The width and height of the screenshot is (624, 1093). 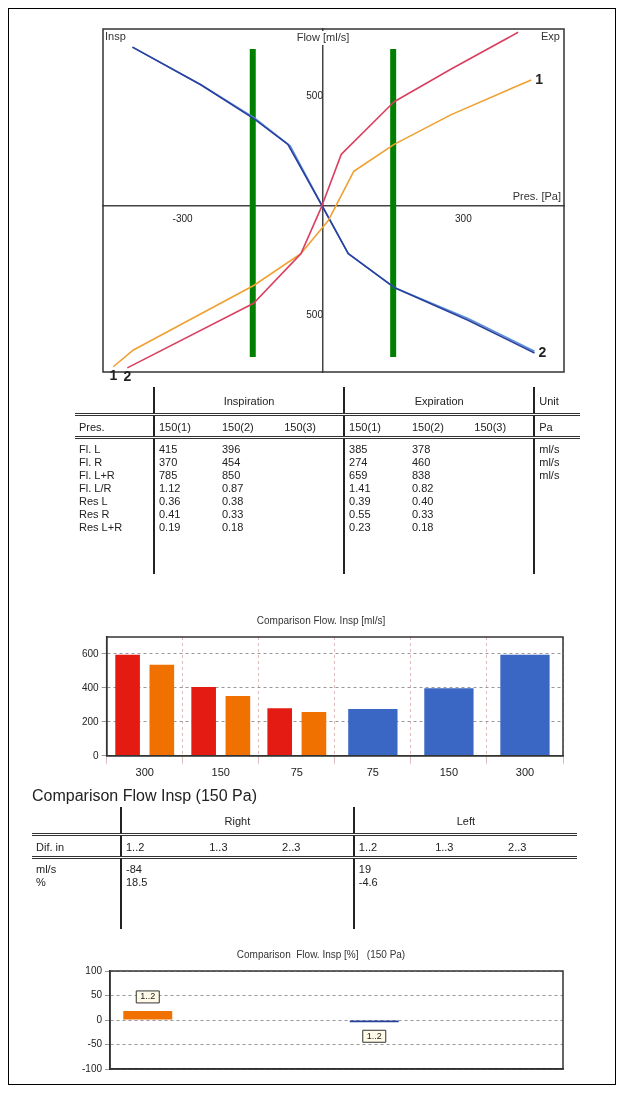 I want to click on annotation: Insp, so click(x=115, y=35).